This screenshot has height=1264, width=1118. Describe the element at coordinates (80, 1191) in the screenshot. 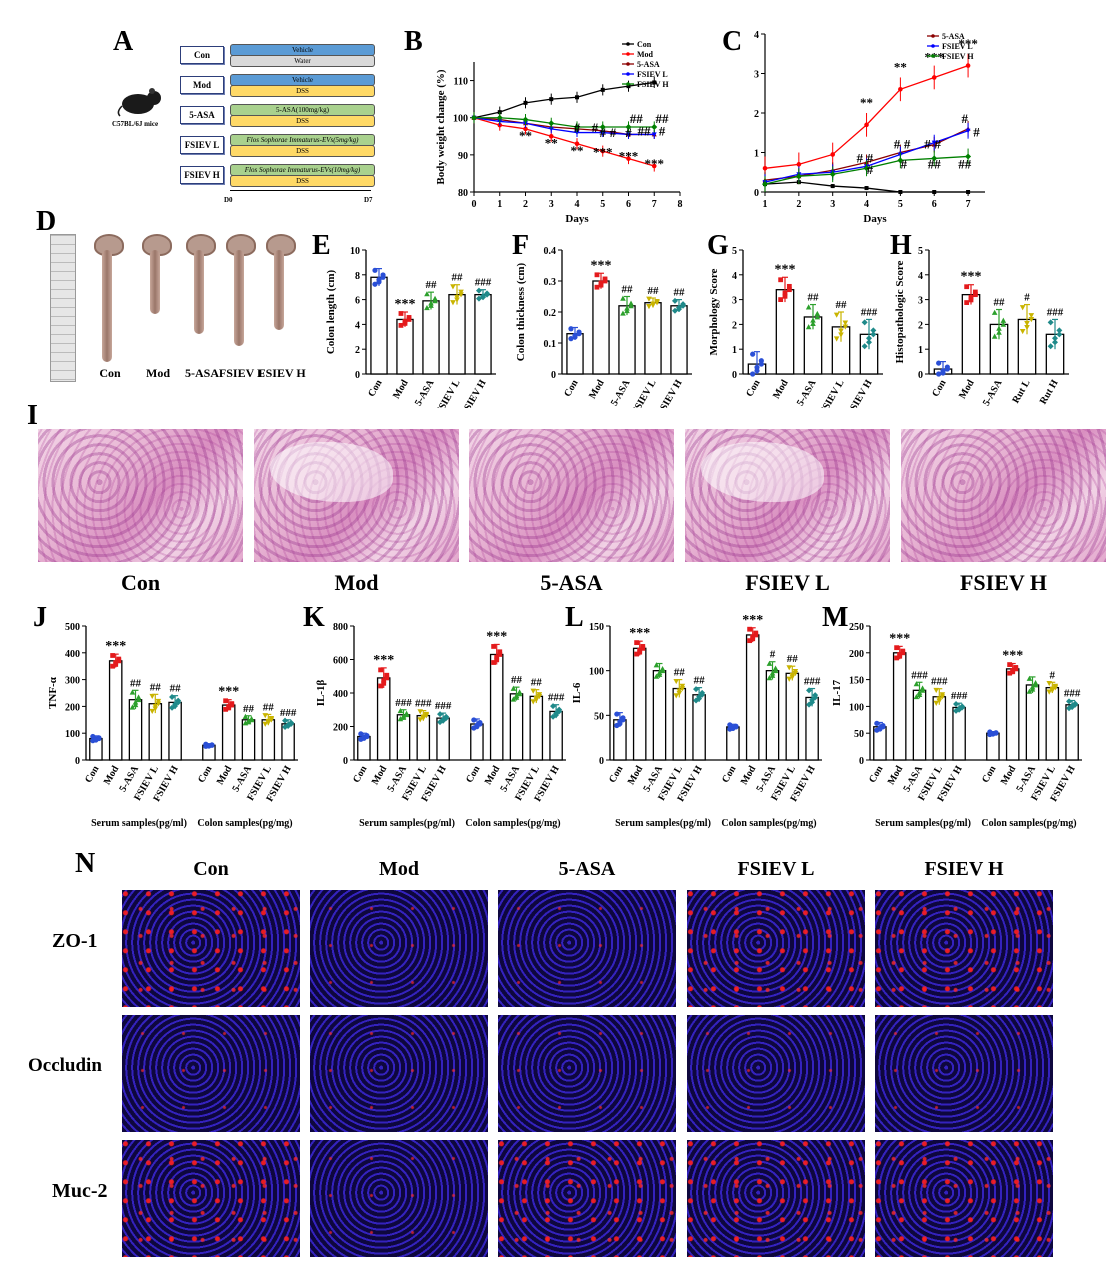

I see `if-row-label: Muc-2` at that location.